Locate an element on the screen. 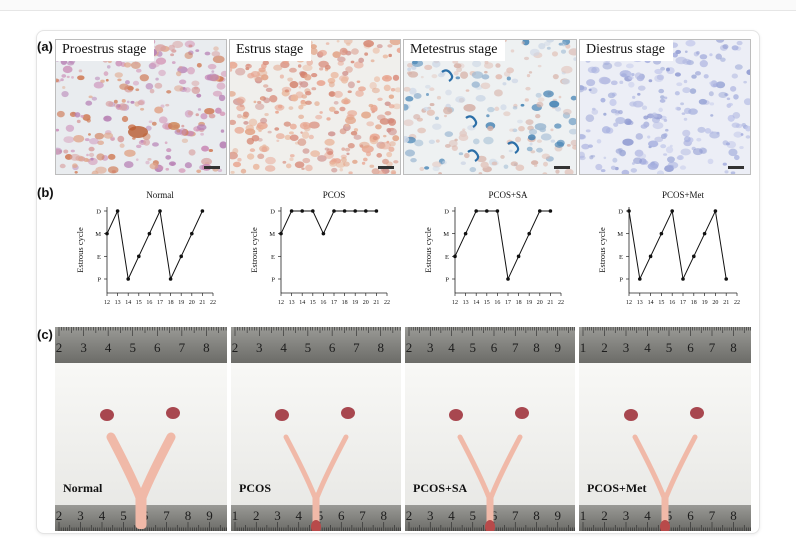 This screenshot has width=796, height=560. right-ovary is located at coordinates (697, 413).